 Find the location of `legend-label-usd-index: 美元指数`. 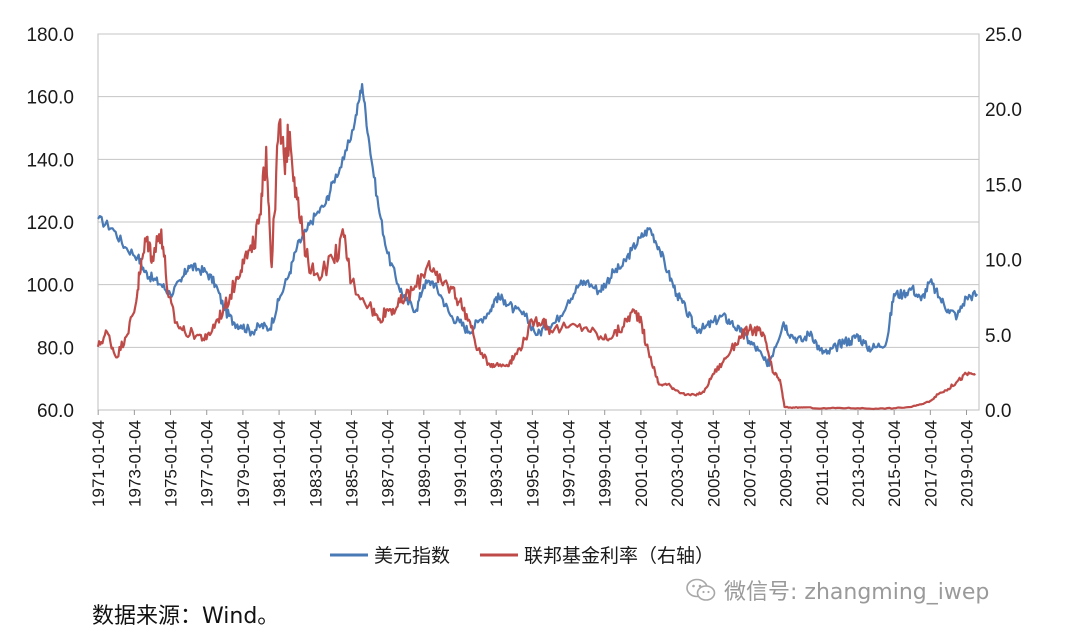

legend-label-usd-index: 美元指数 is located at coordinates (412, 556).